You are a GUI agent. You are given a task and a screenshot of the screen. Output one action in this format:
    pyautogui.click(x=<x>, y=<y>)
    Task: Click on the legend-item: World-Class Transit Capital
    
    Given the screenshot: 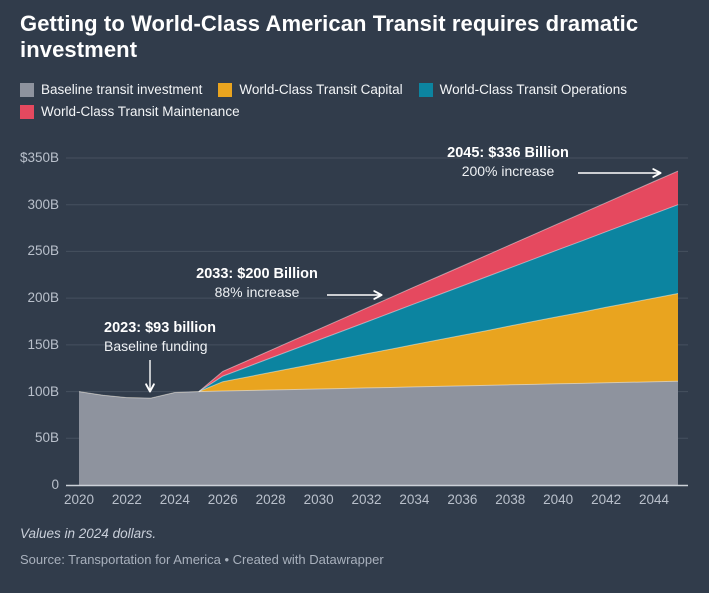 What is the action you would take?
    pyautogui.click(x=310, y=89)
    